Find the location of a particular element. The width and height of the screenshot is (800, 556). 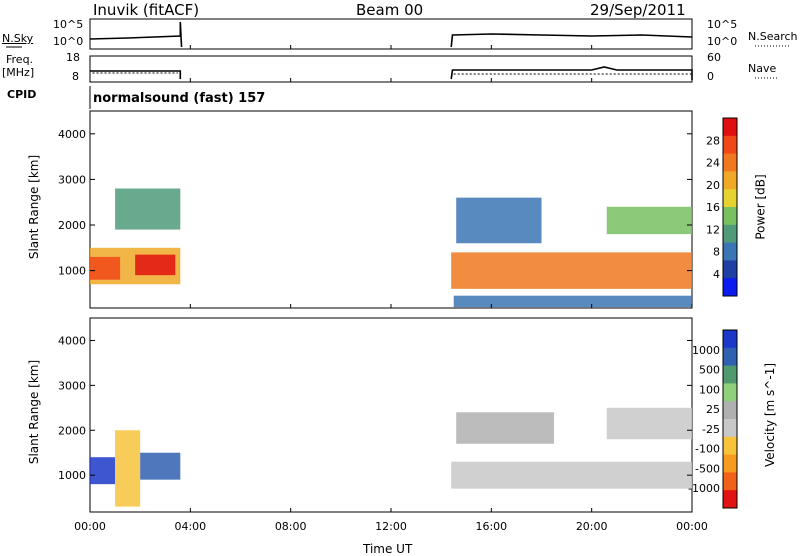

power-colorbar-tick-0: 28 is located at coordinates (713, 140).